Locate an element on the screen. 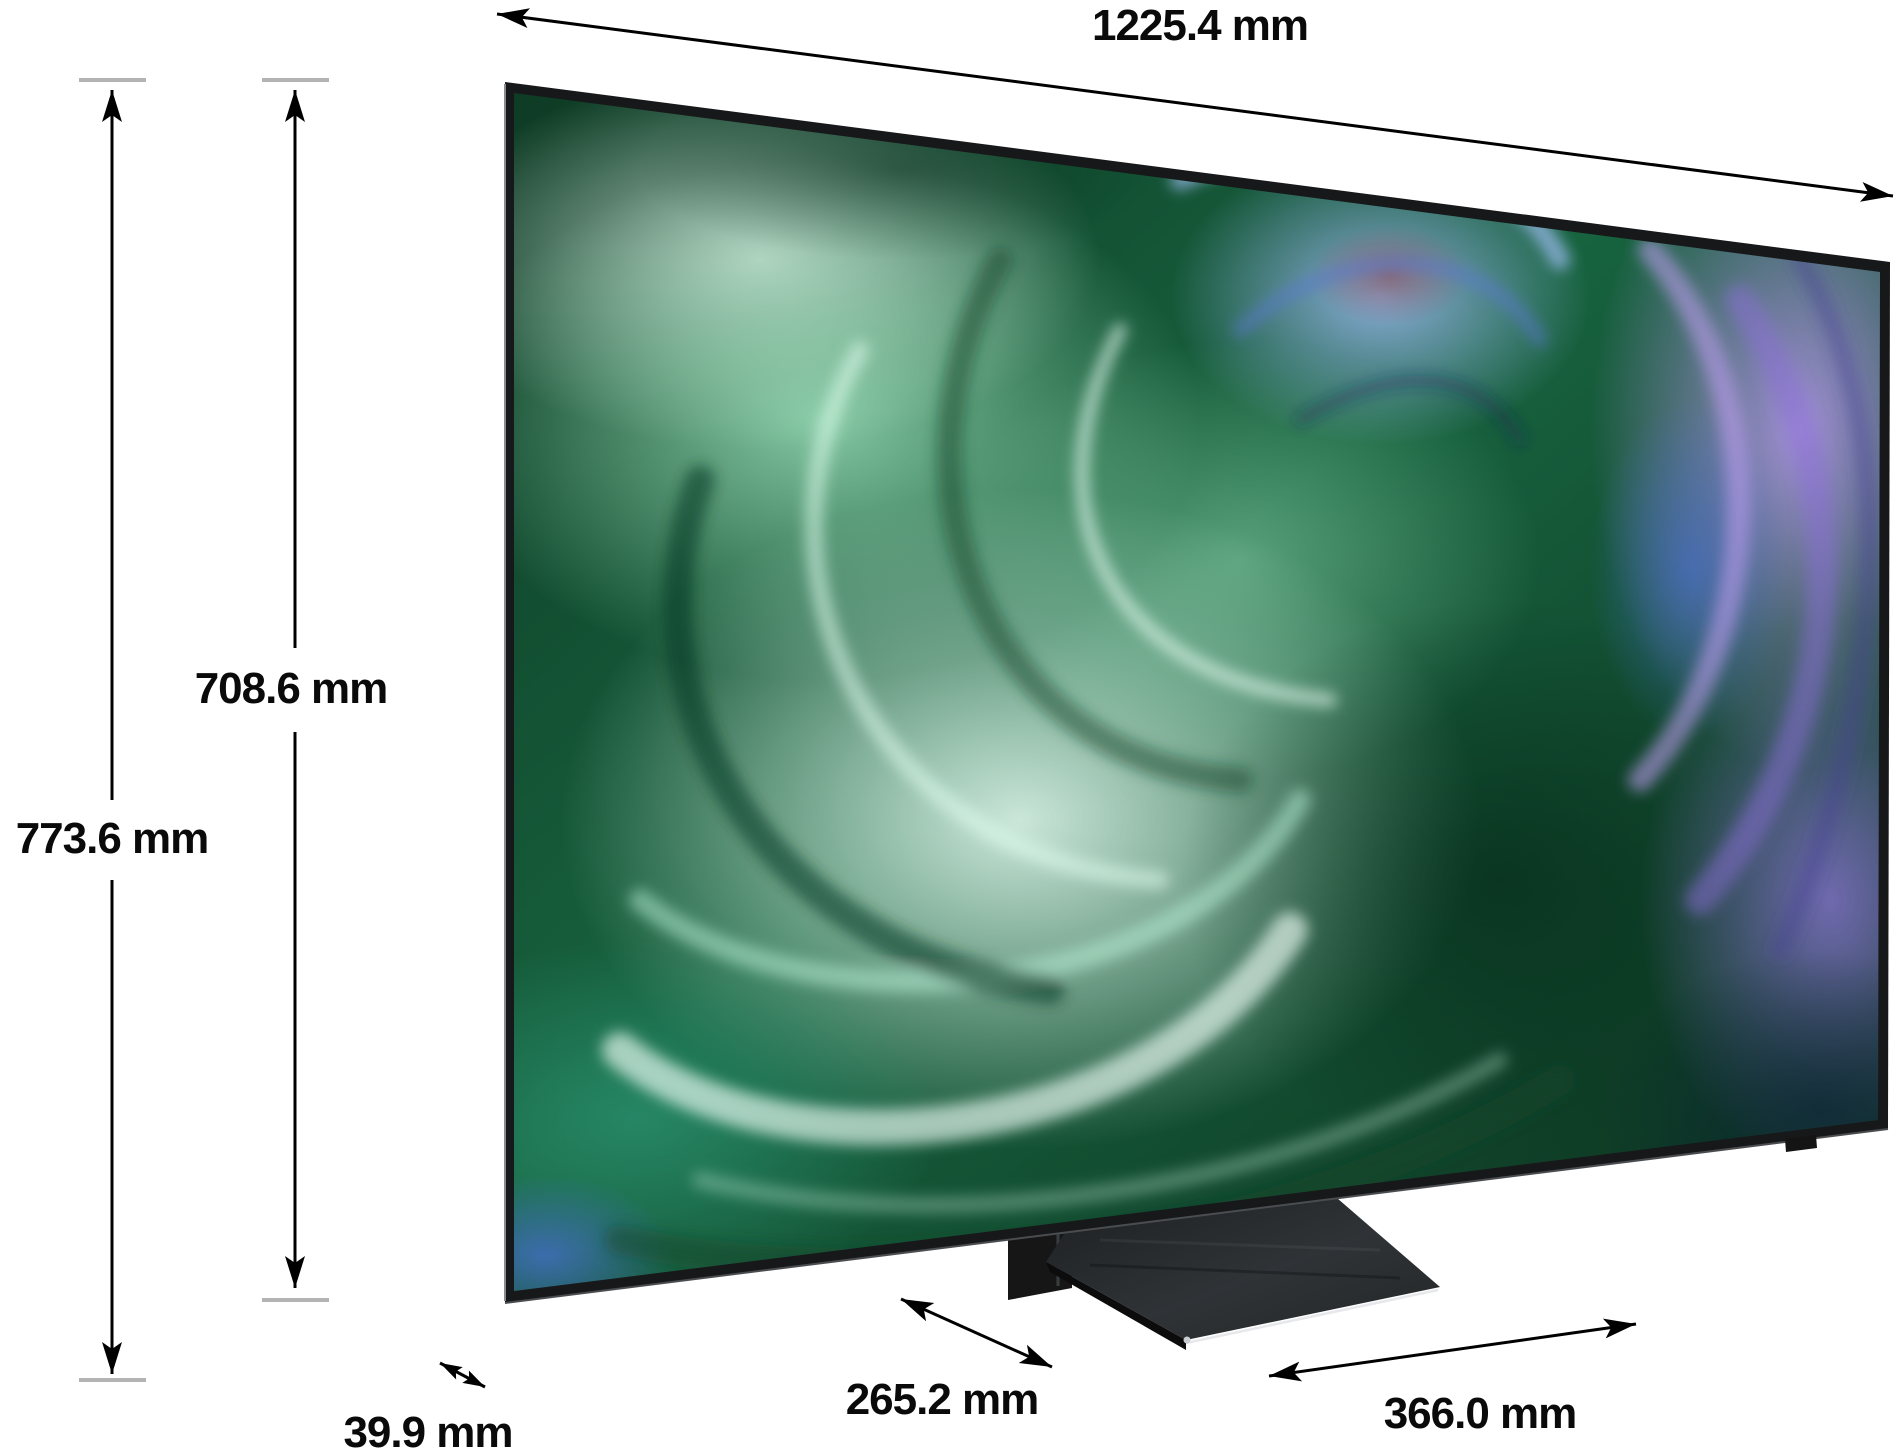  stand-depth-arrow is located at coordinates (976, 1333).